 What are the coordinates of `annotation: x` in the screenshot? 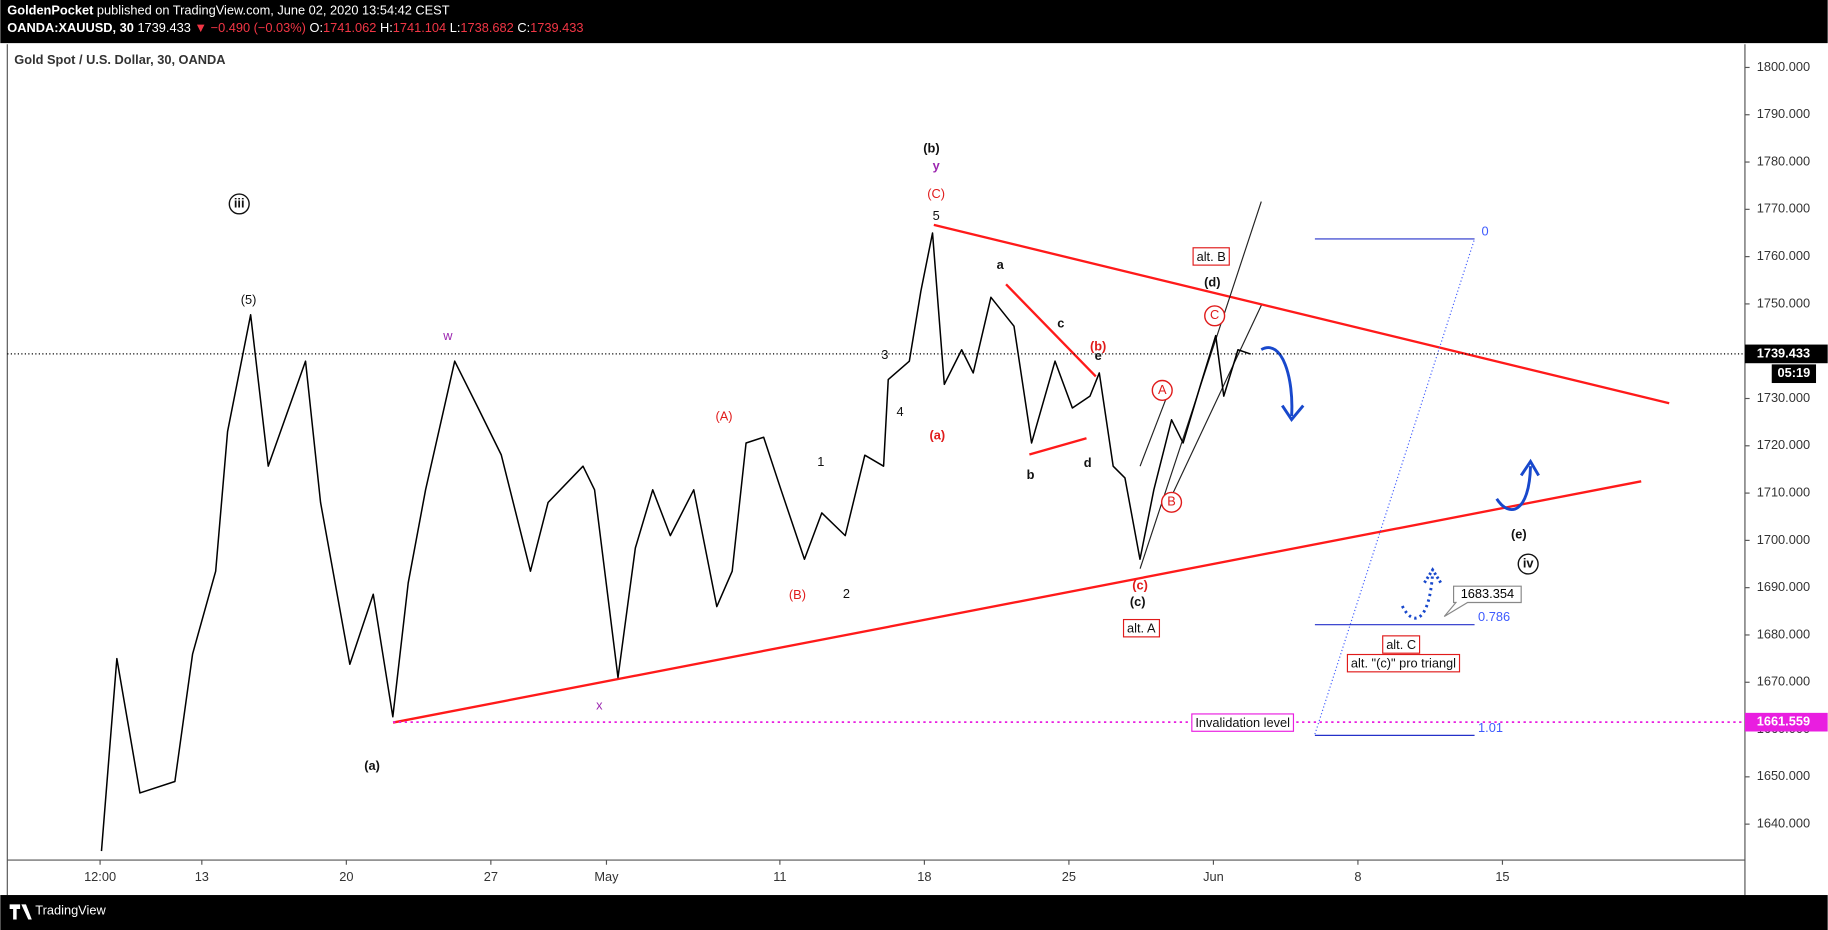 It's located at (599, 705).